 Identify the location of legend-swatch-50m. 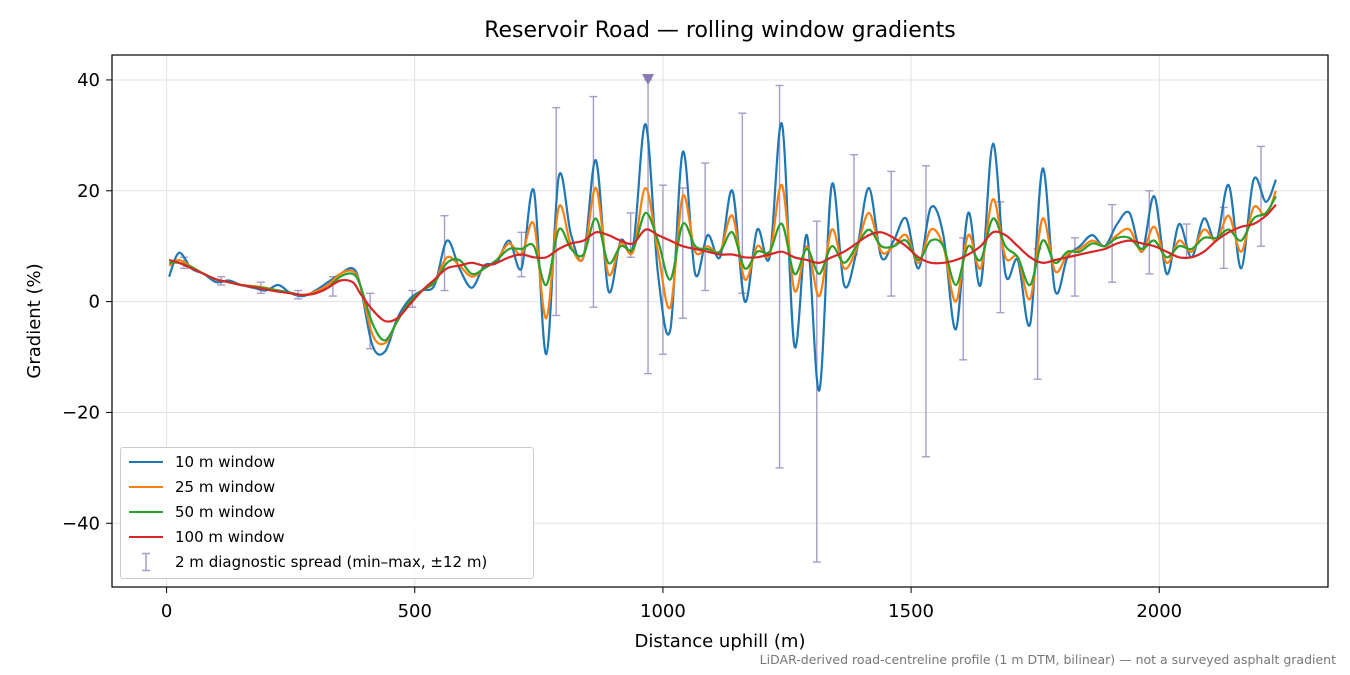
(146, 512).